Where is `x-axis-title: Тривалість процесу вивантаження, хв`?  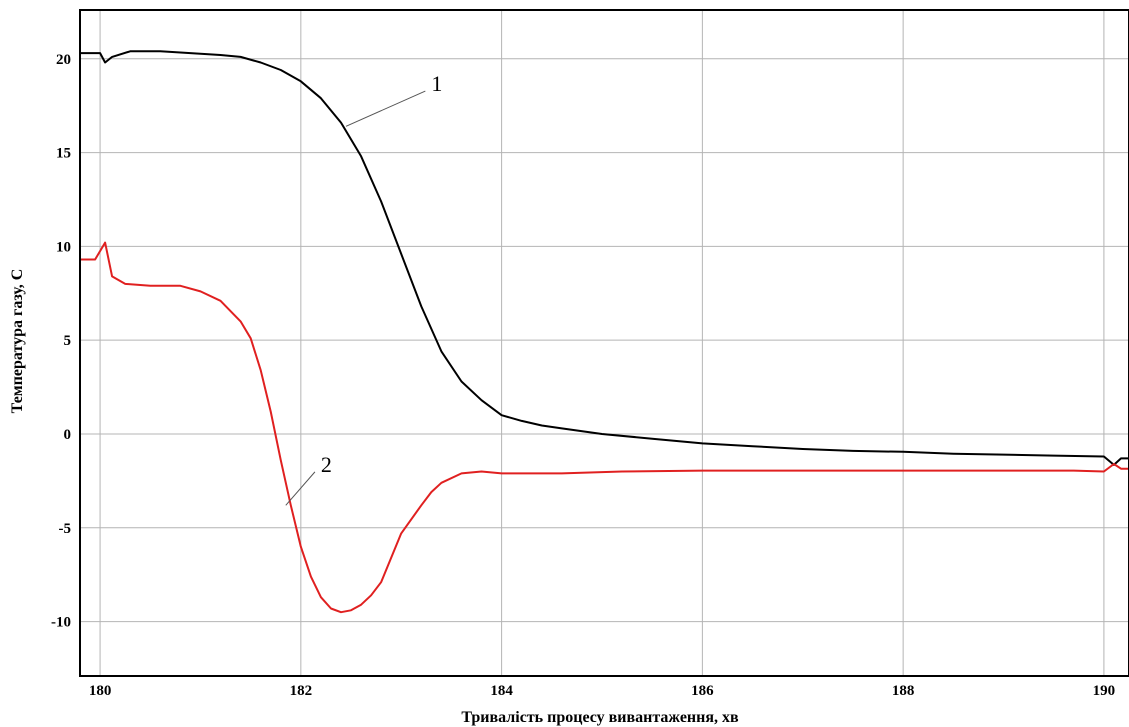
x-axis-title: Тривалість процесу вивантаження, хв is located at coordinates (600, 717).